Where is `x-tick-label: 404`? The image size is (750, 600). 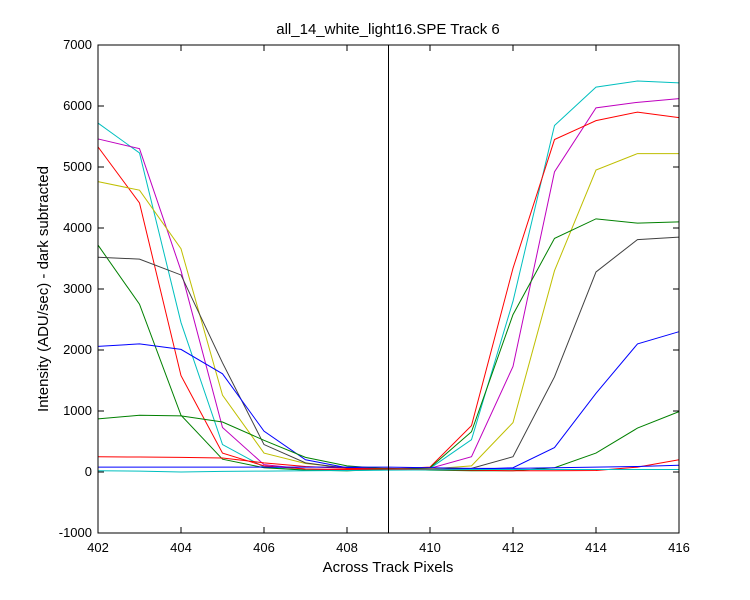 x-tick-label: 404 is located at coordinates (181, 547).